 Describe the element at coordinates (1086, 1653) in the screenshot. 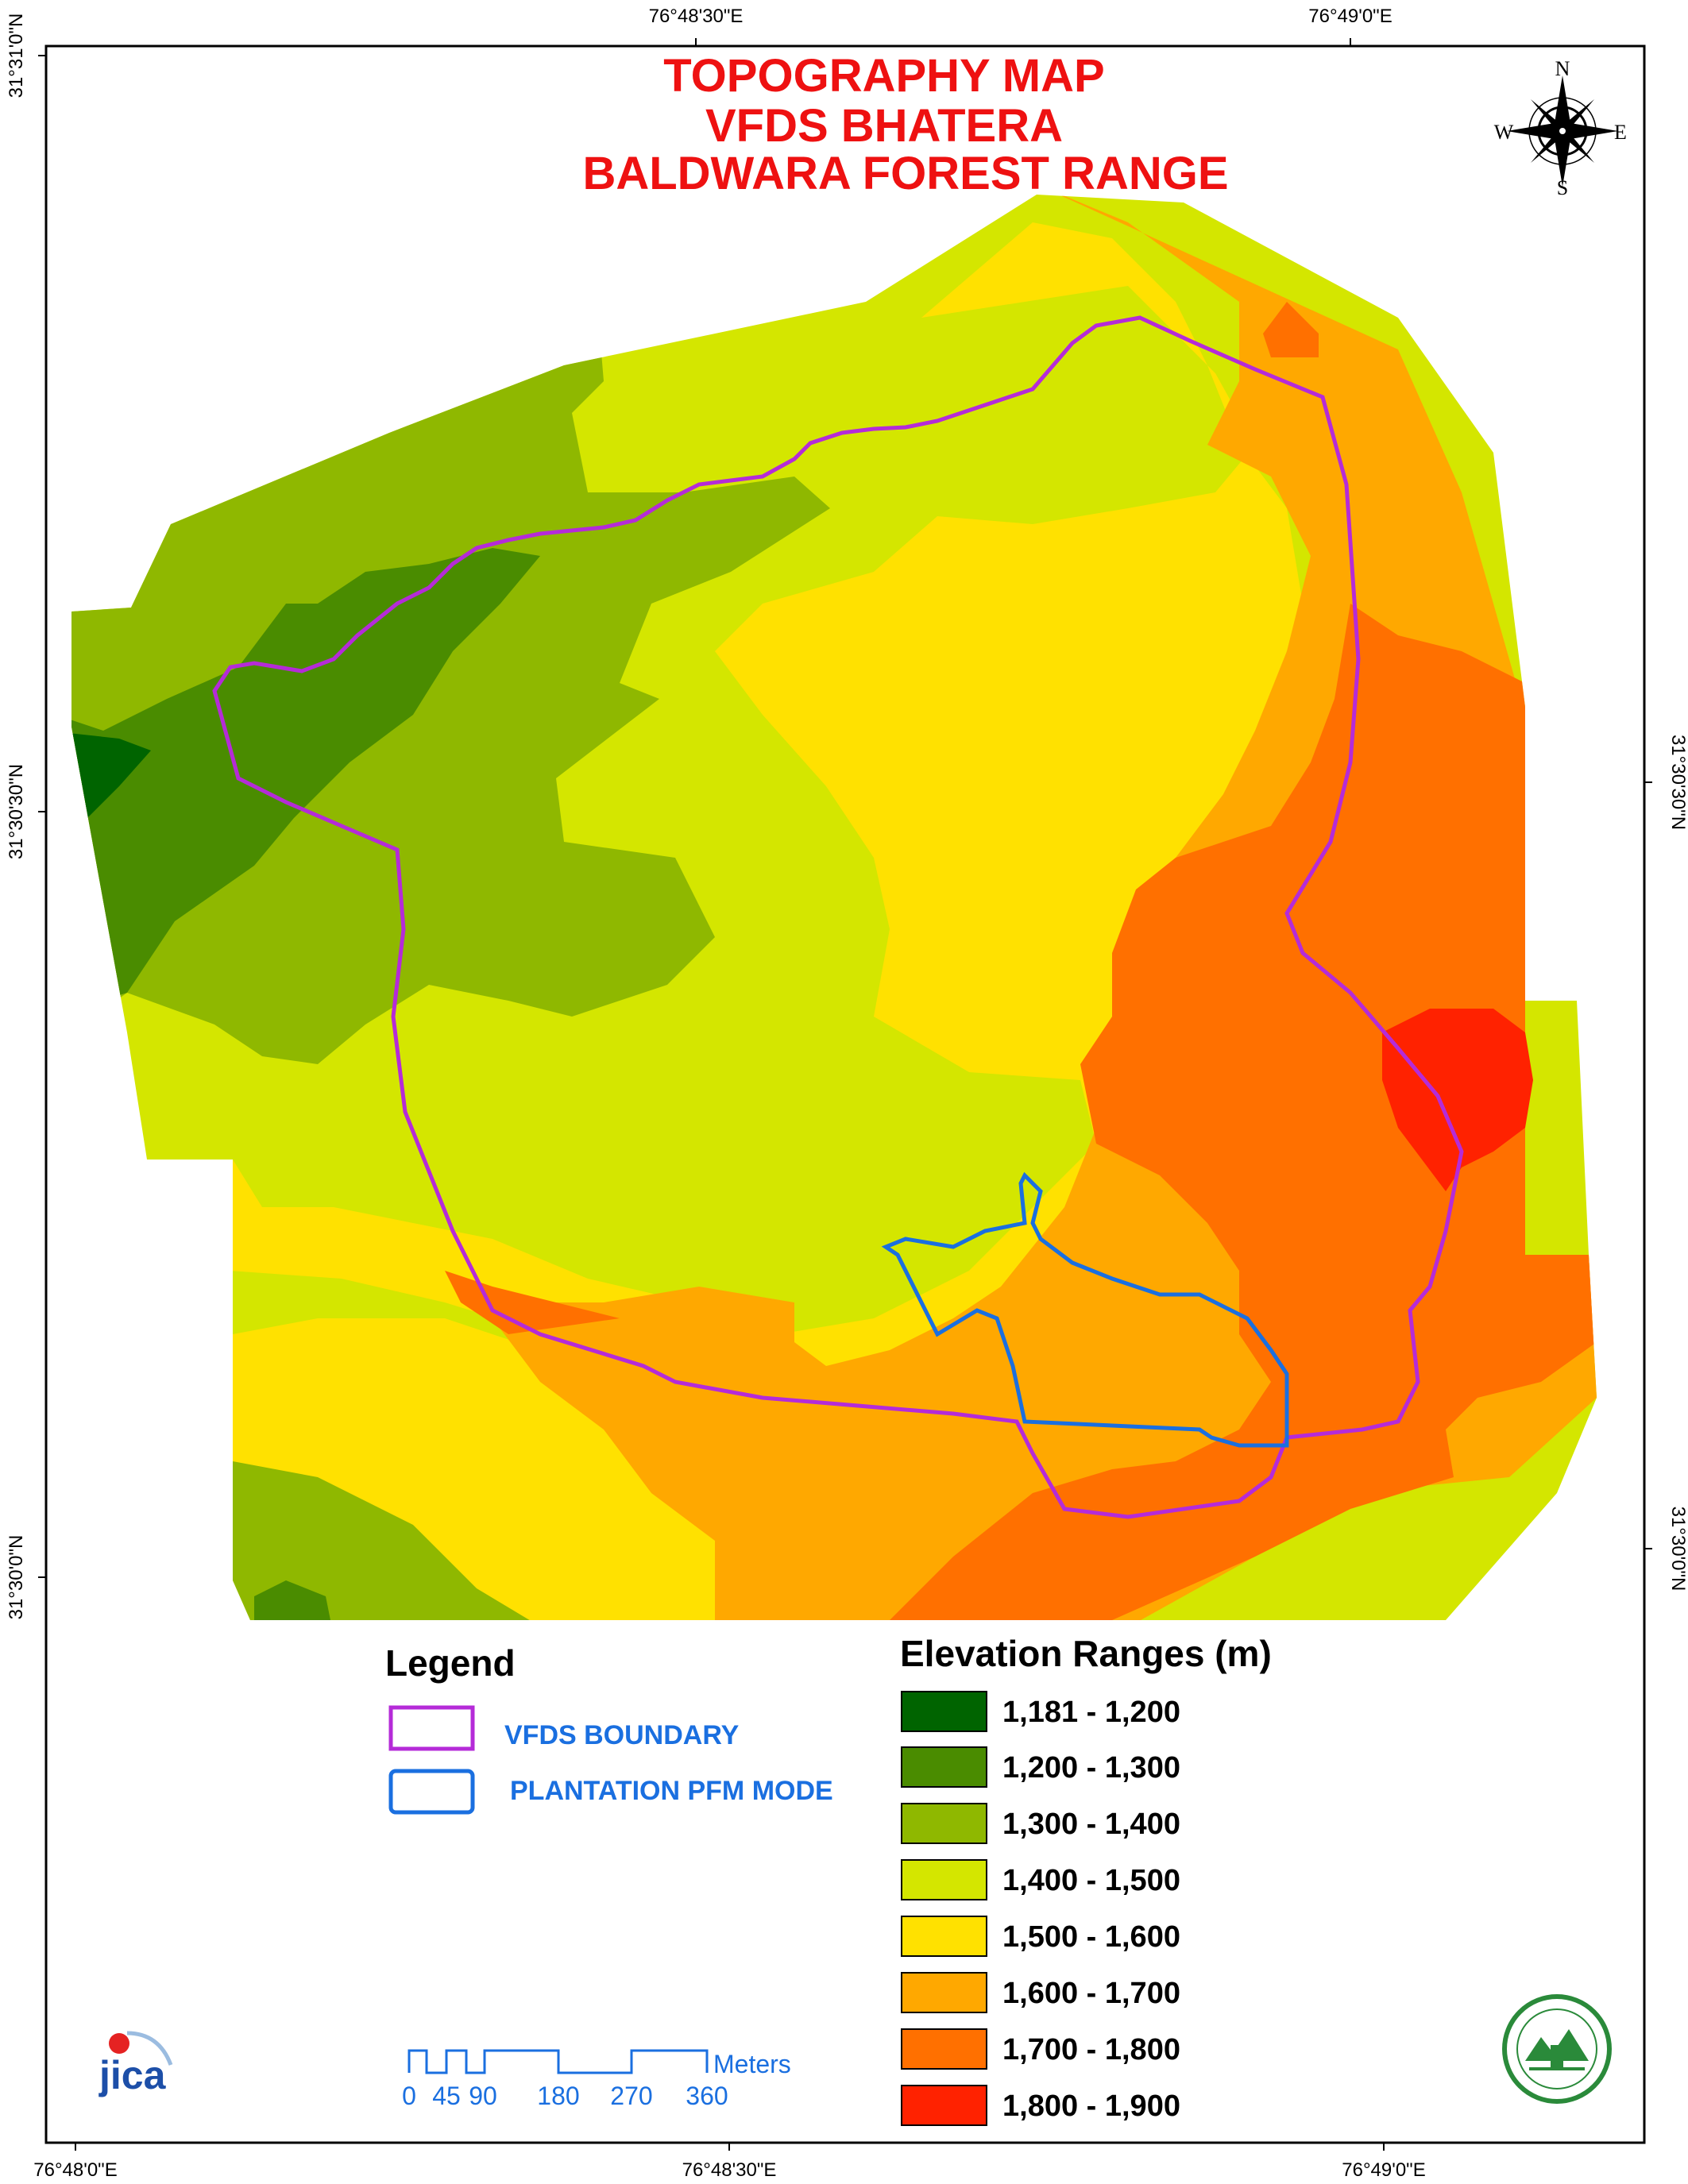

I see `elevation-heading: Elevation Ranges (m)` at that location.